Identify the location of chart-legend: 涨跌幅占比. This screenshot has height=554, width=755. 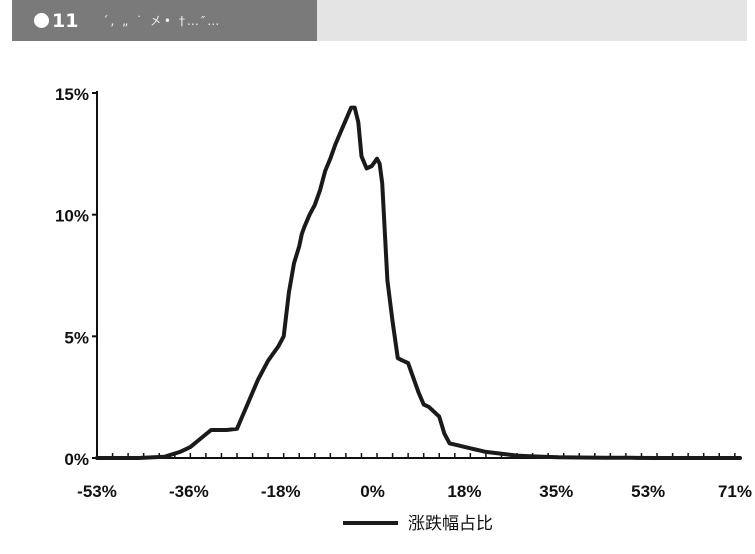
(418, 524).